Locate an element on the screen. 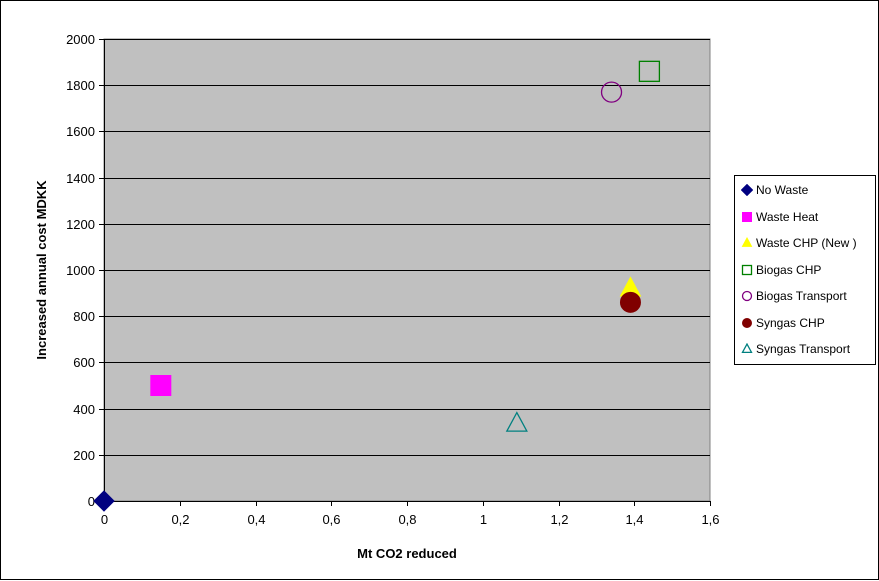  legend-item: Syngas Transport is located at coordinates (807, 350).